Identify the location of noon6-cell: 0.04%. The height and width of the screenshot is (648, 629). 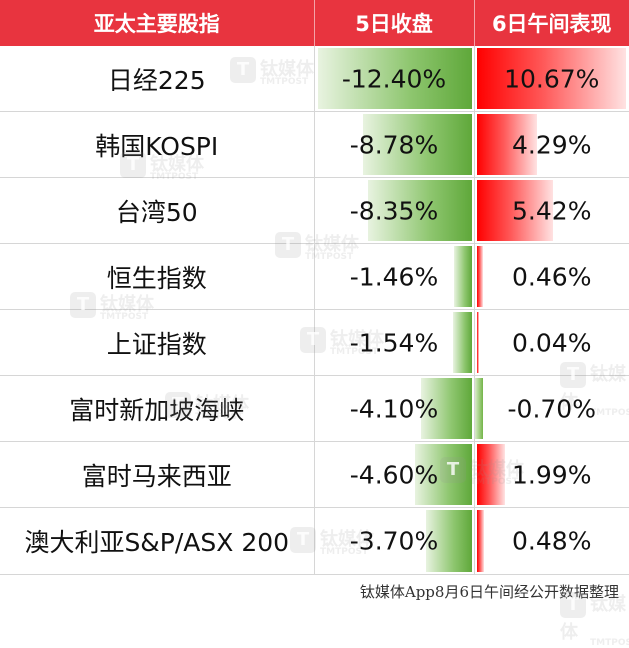
(551, 343).